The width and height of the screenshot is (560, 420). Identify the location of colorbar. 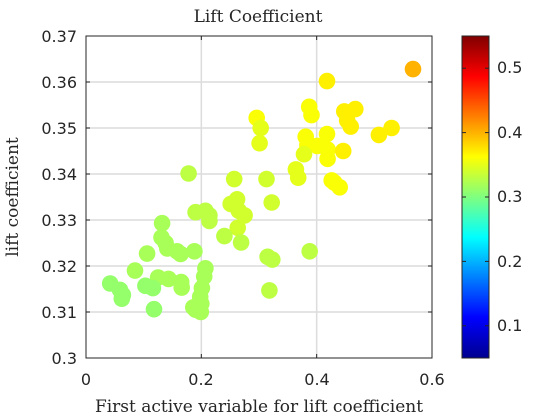
(475, 197).